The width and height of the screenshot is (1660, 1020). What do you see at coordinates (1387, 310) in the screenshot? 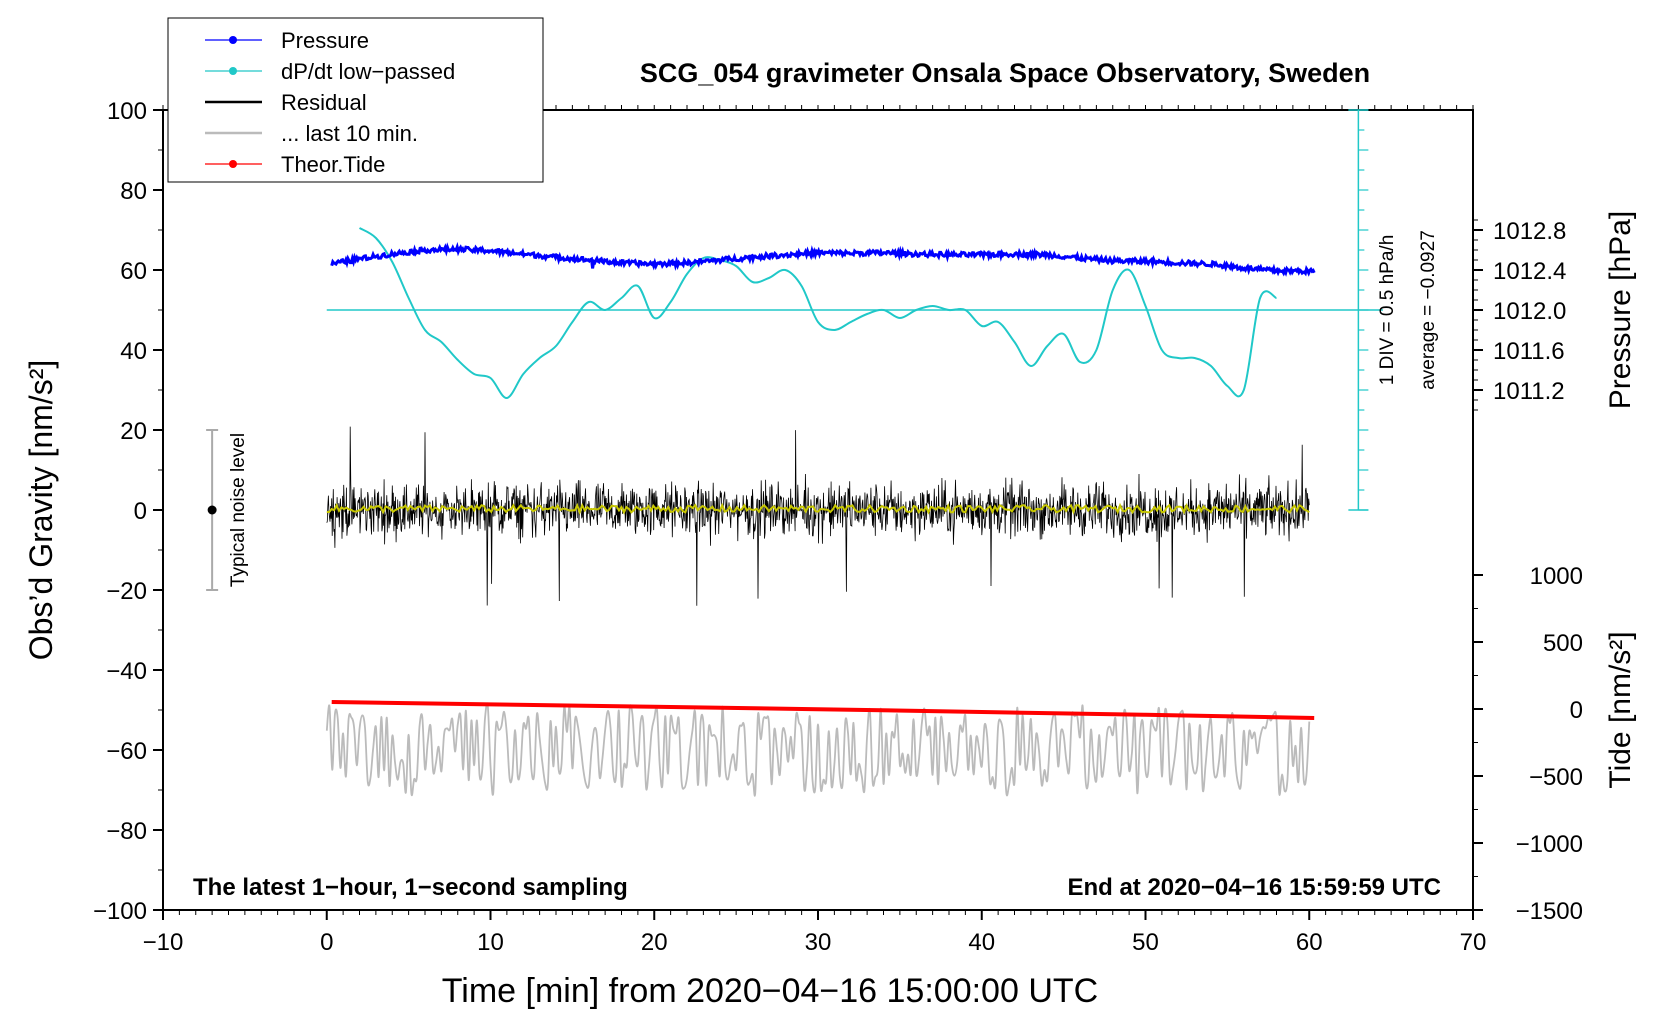
I see `dpdt-scale-label: 1 DIV = 0.5 hPa/h` at bounding box center [1387, 310].